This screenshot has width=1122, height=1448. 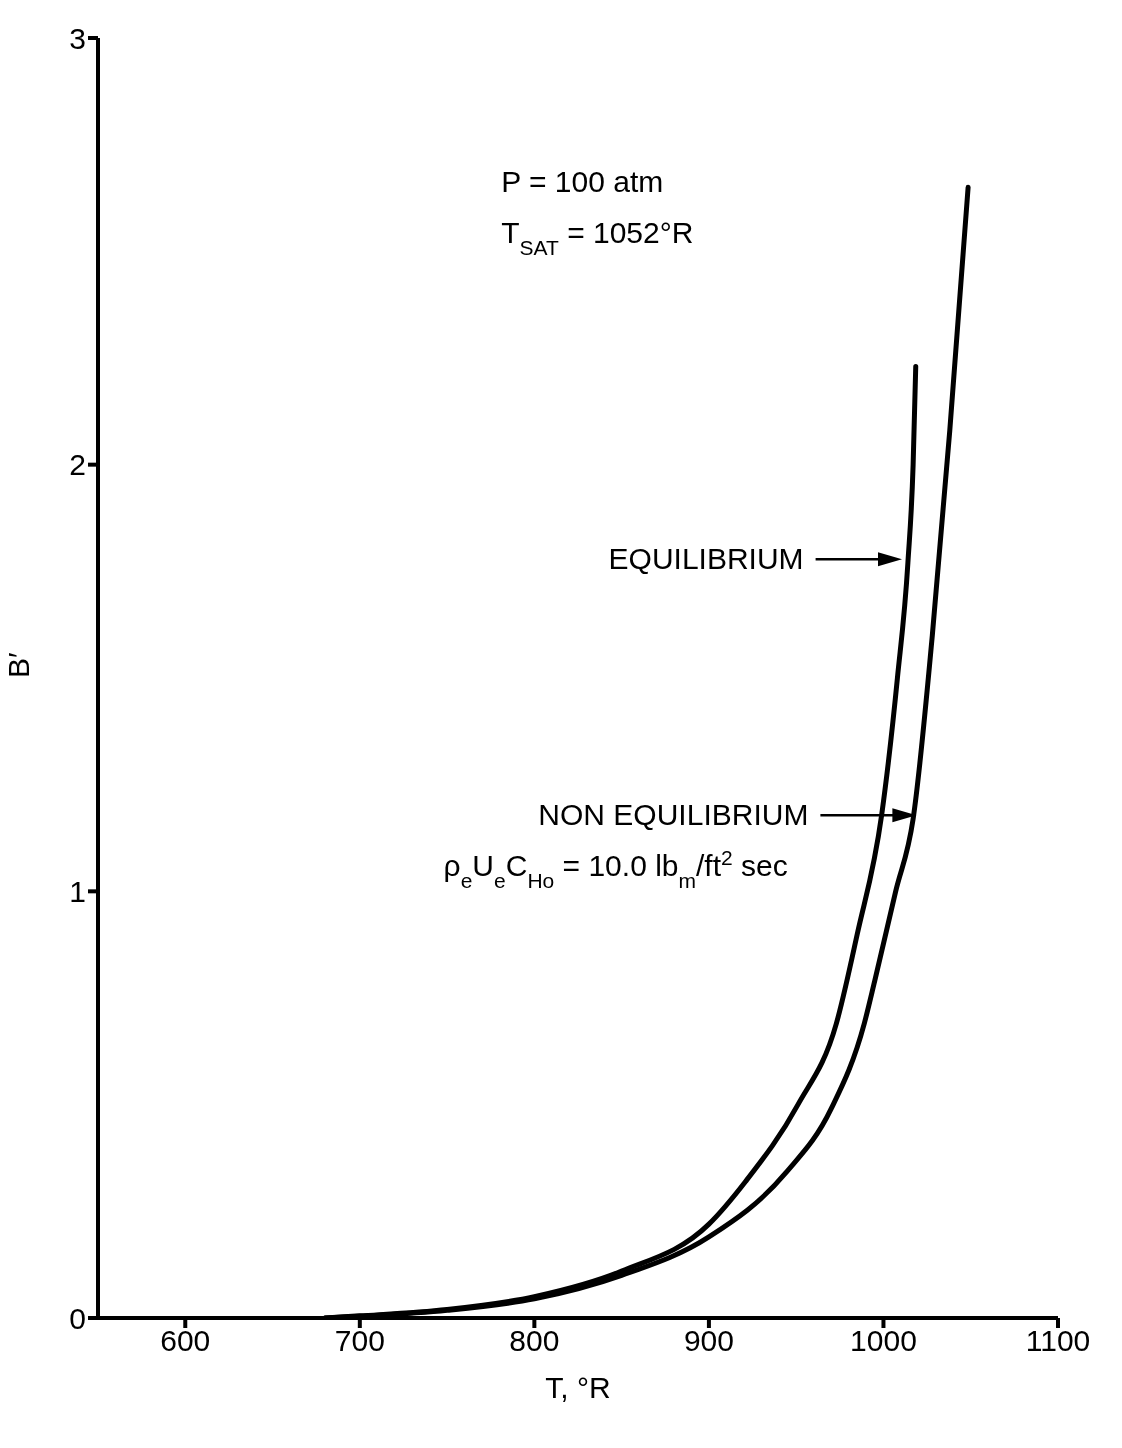 What do you see at coordinates (77, 465) in the screenshot?
I see `y-tick-label: 2` at bounding box center [77, 465].